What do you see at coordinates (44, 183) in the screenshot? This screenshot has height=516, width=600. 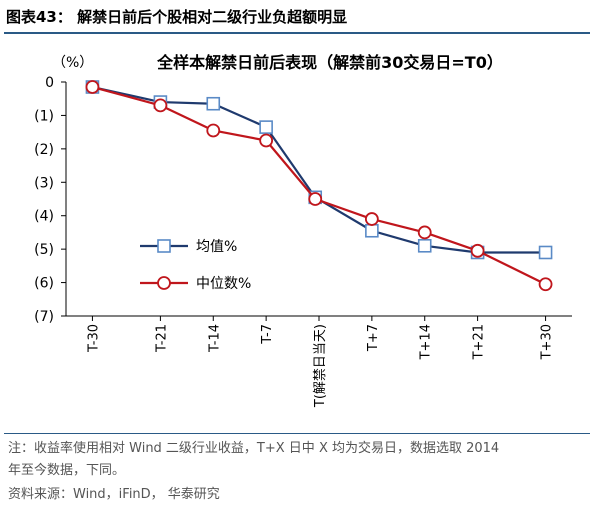 I see `y-tick-label: (3)` at bounding box center [44, 183].